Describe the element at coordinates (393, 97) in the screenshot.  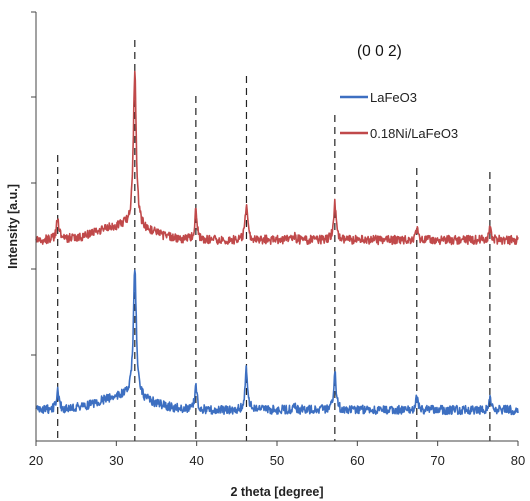
I see `legend-label: LaFeO3` at that location.